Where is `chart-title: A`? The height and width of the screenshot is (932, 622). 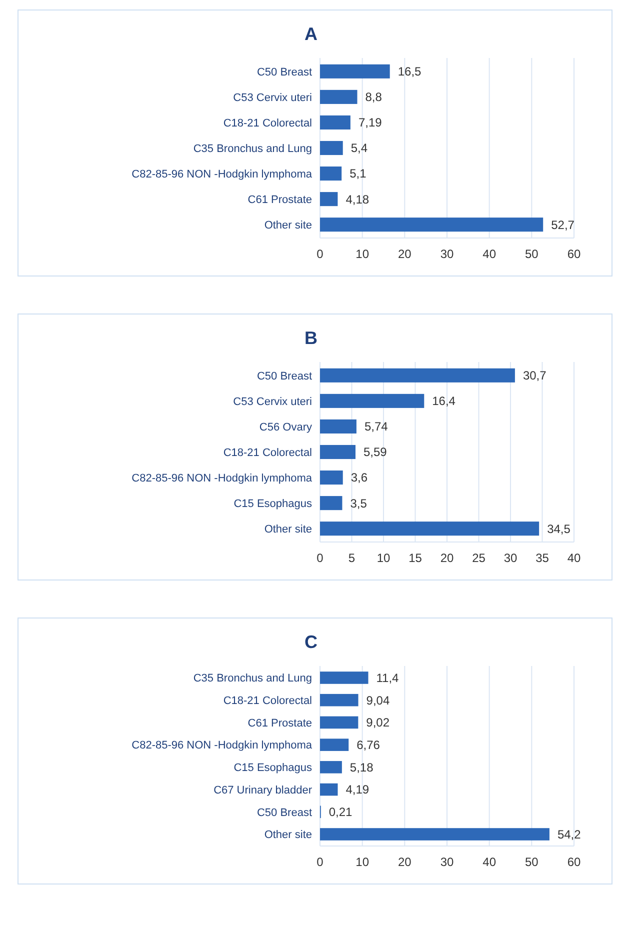 chart-title: A is located at coordinates (311, 34).